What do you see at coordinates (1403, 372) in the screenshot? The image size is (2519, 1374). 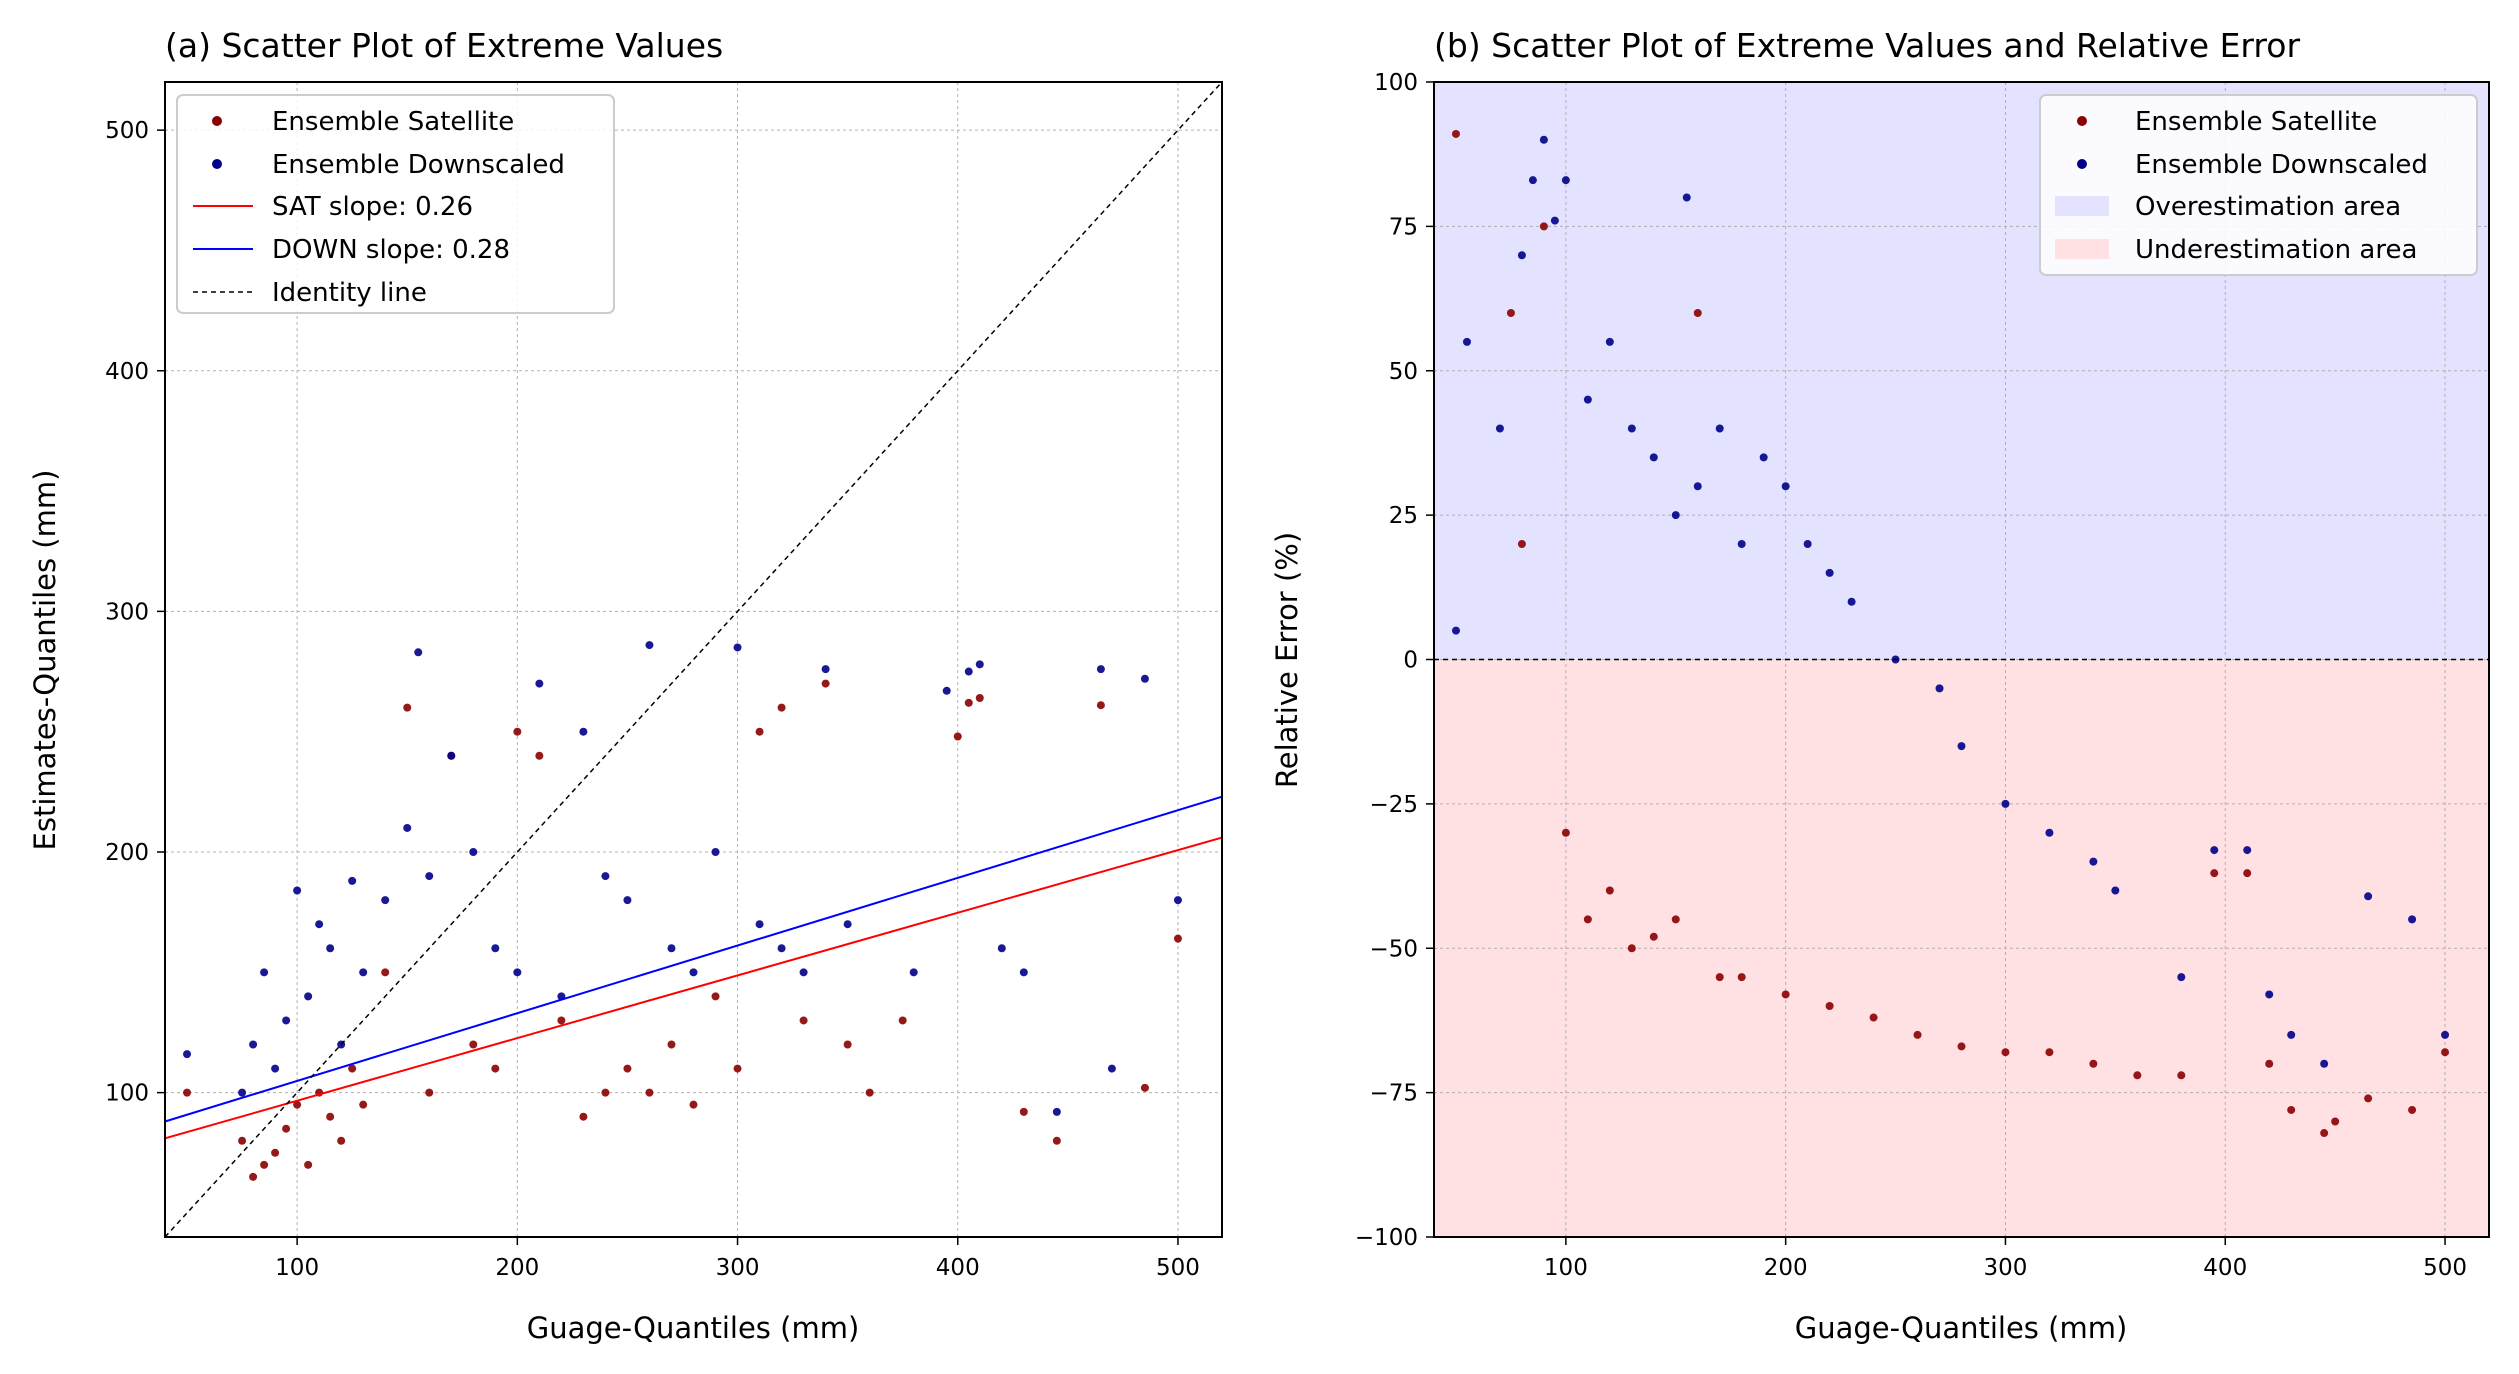 I see `y-tick-label: 50` at bounding box center [1403, 372].